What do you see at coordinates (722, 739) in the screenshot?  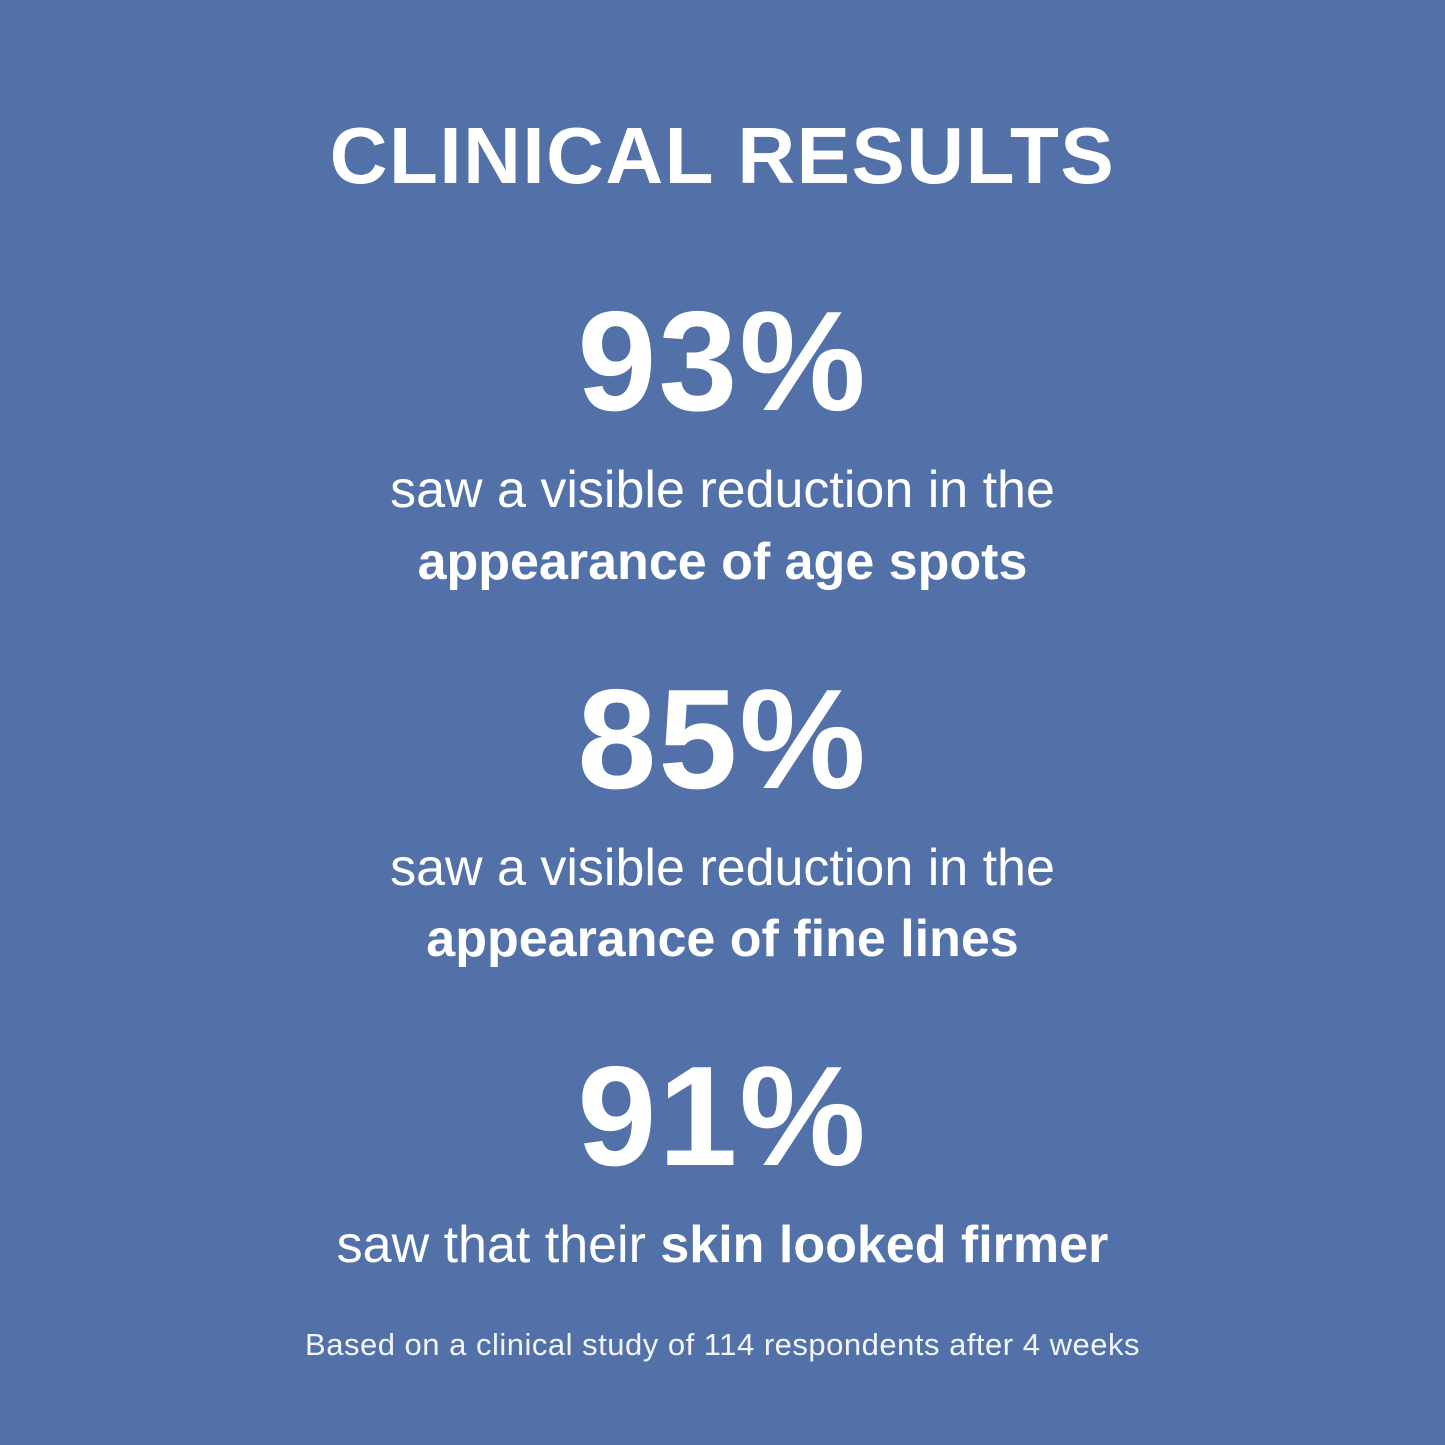 I see `stat-value-fine-lines: 85%` at bounding box center [722, 739].